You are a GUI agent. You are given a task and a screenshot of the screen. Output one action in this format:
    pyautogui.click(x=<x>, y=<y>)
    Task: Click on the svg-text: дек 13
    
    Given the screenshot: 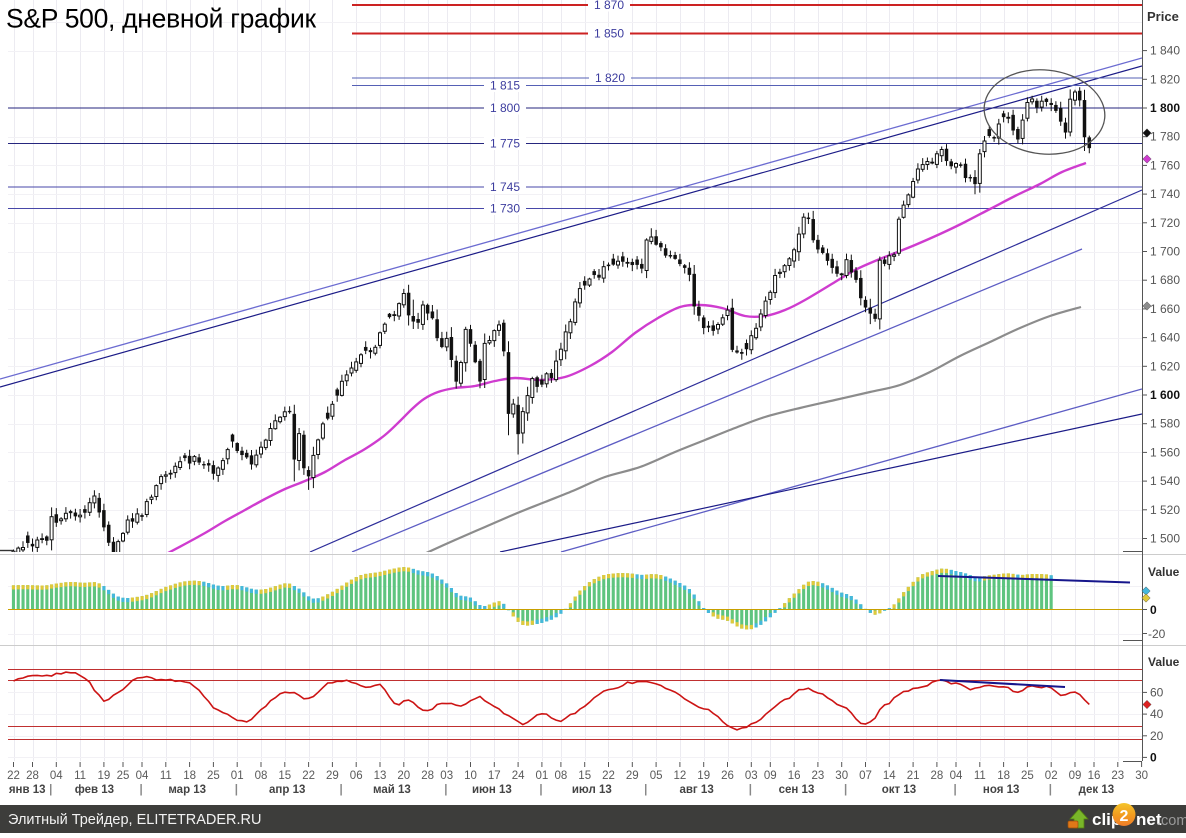 What is the action you would take?
    pyautogui.click(x=1096, y=790)
    